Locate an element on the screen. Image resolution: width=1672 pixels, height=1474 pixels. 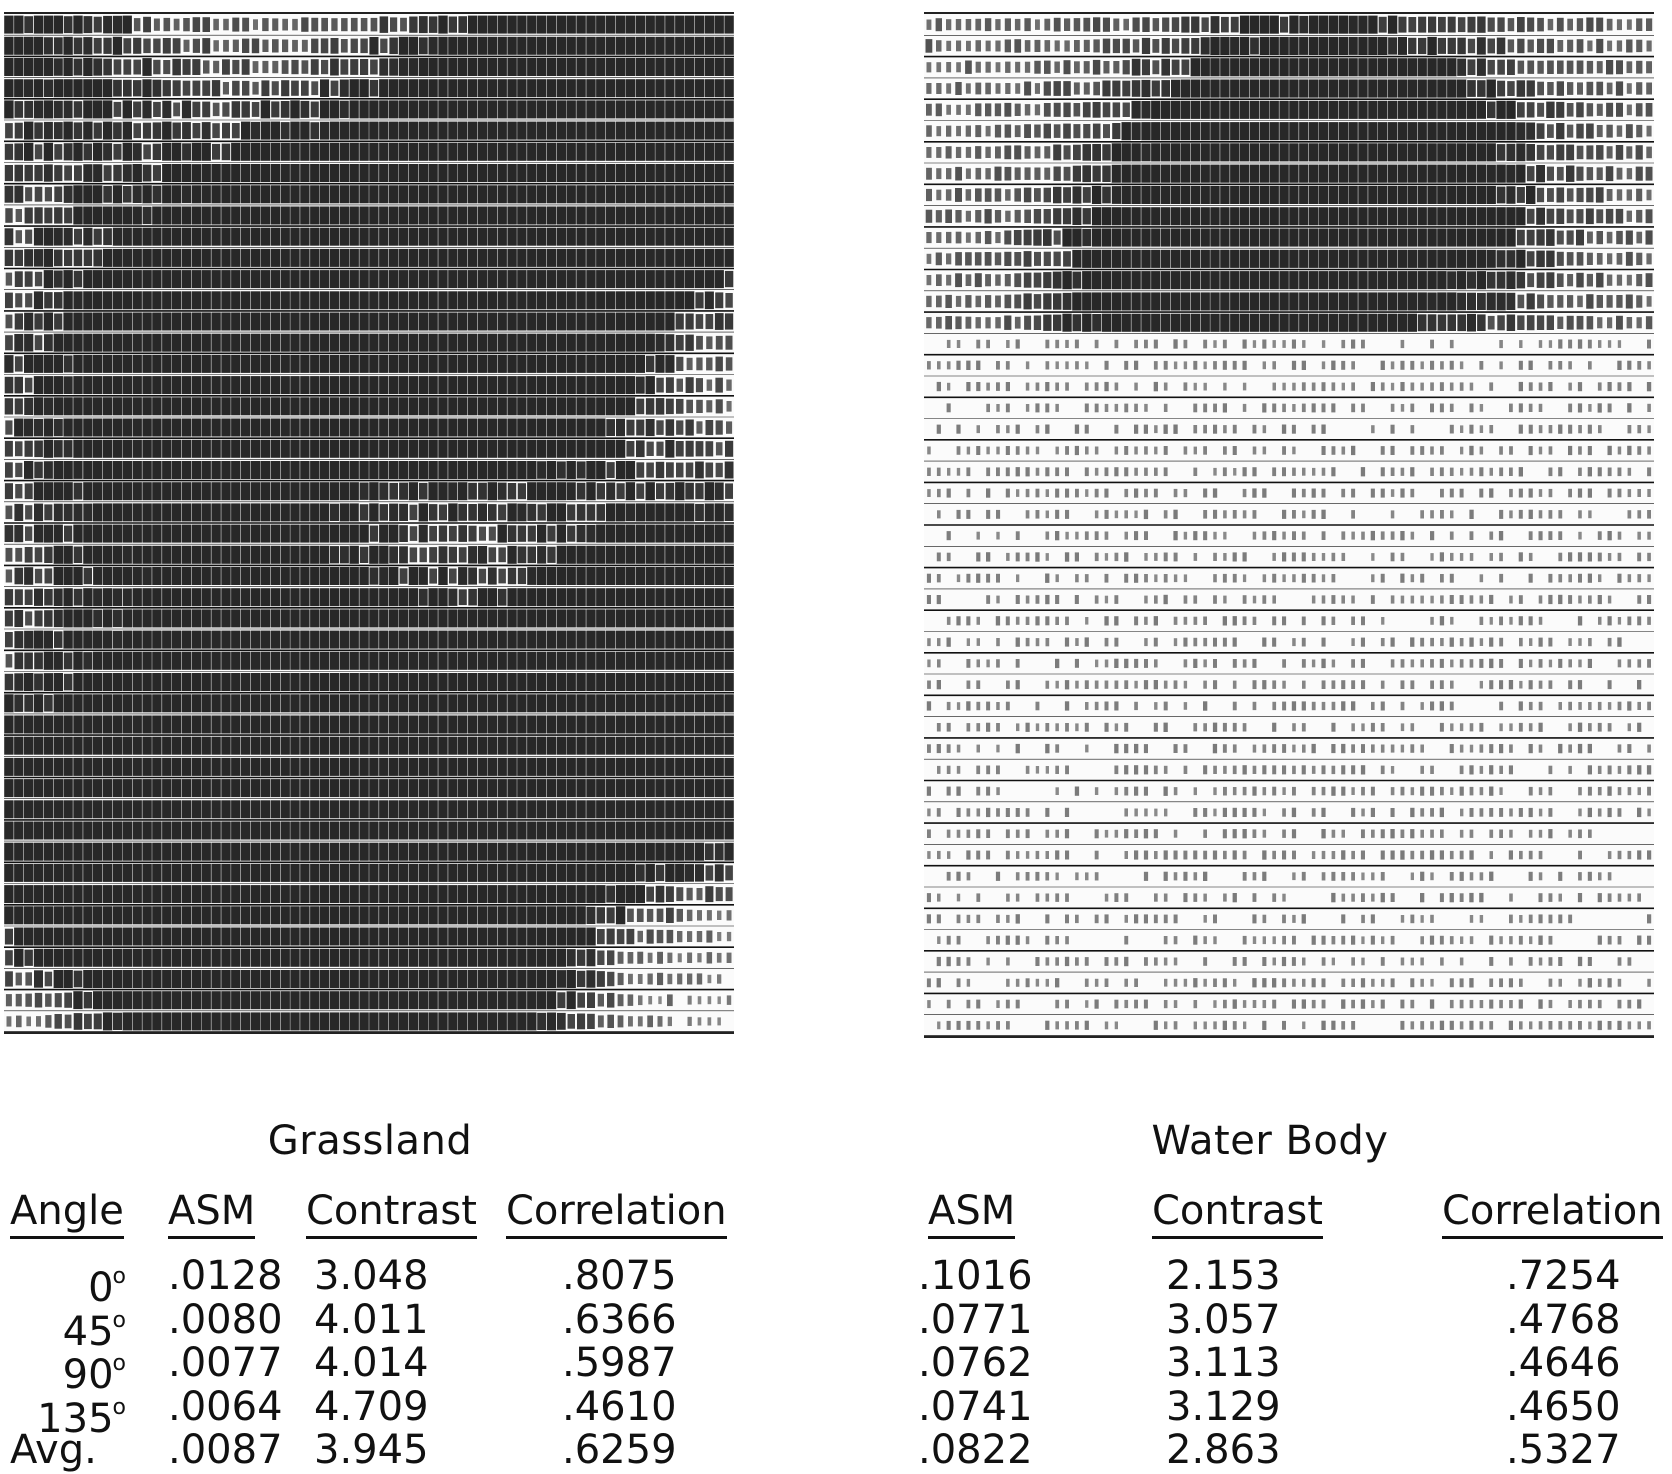
angle-column: 0o 45o 90o 135o Avg. is located at coordinates (68, 1364).